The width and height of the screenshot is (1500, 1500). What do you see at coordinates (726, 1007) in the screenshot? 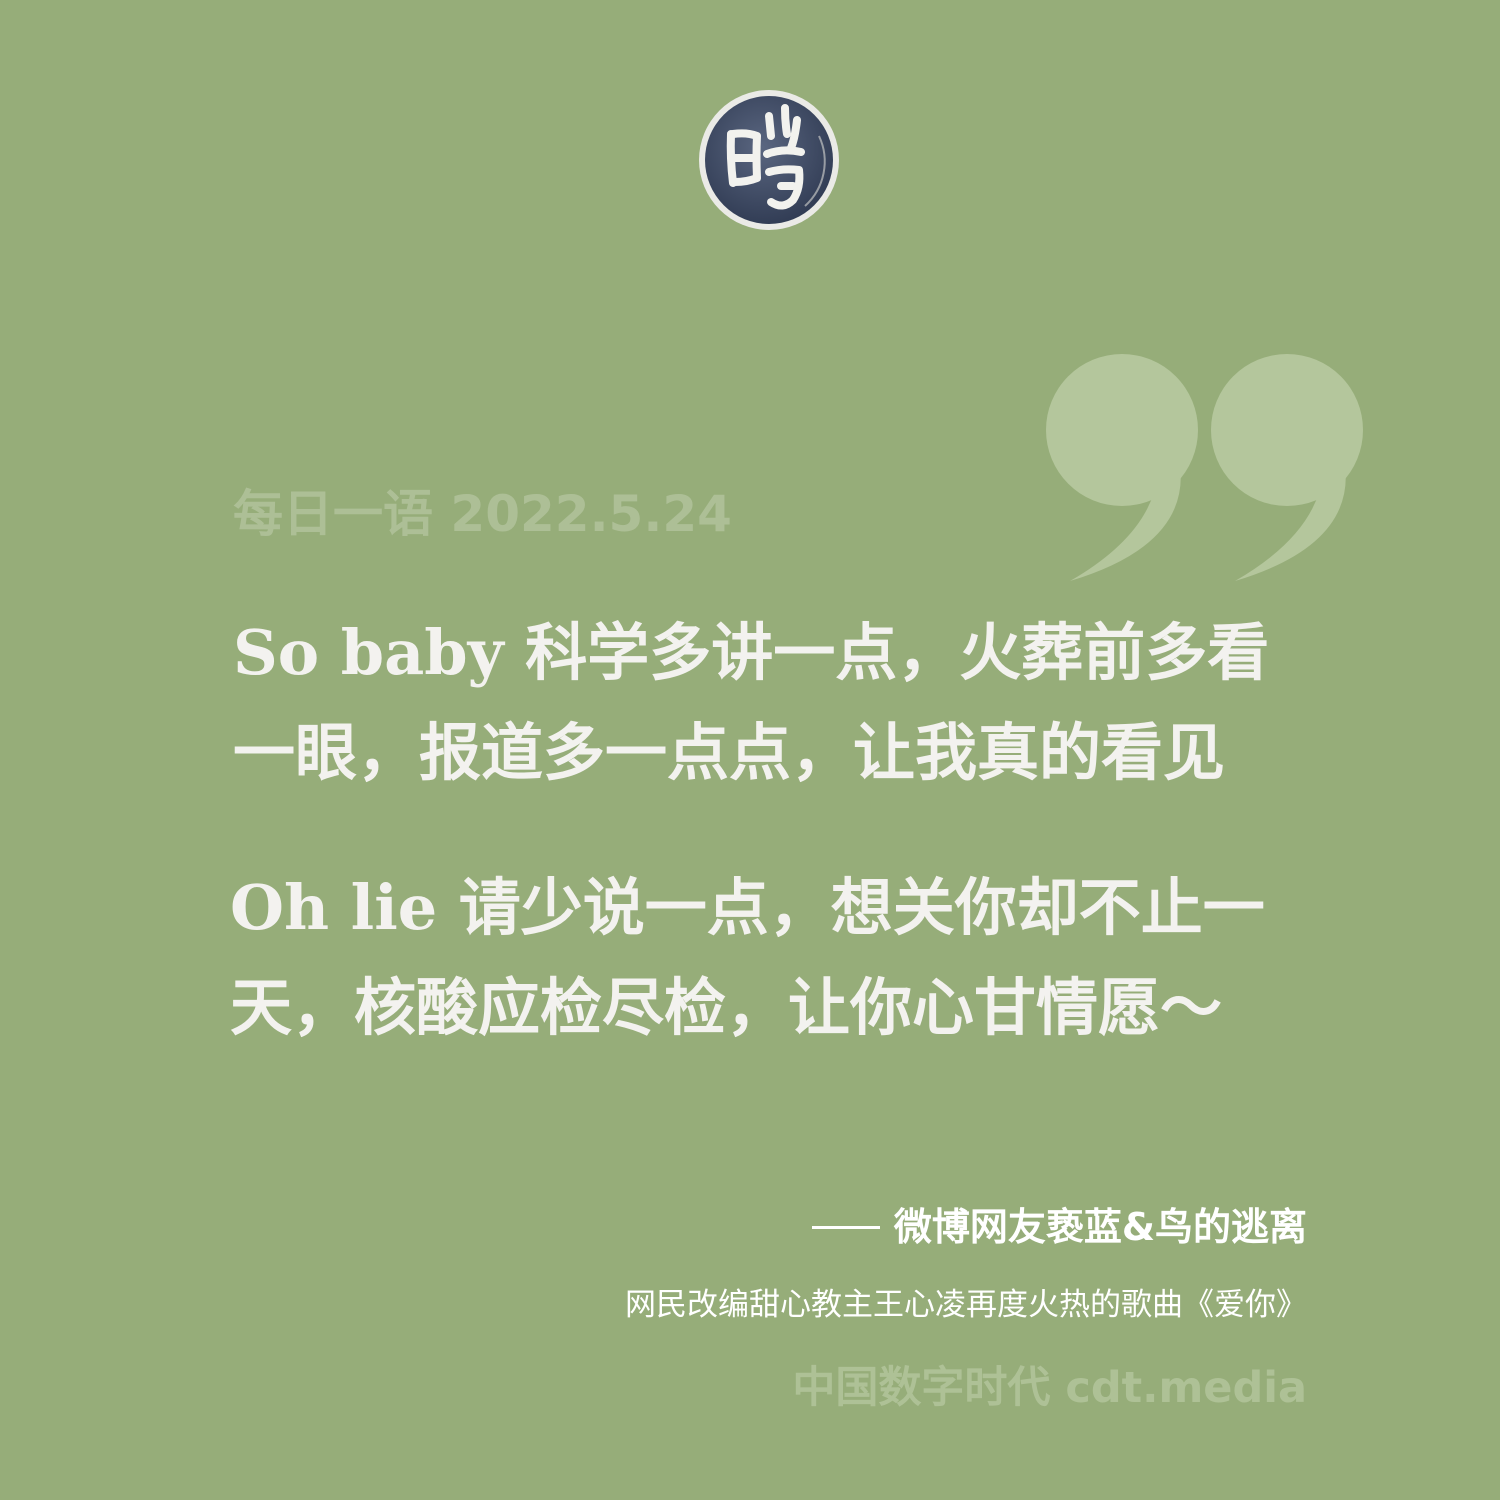
I see `quote-line: 天，核酸应检尽检，让你心甘情愿～` at bounding box center [726, 1007].